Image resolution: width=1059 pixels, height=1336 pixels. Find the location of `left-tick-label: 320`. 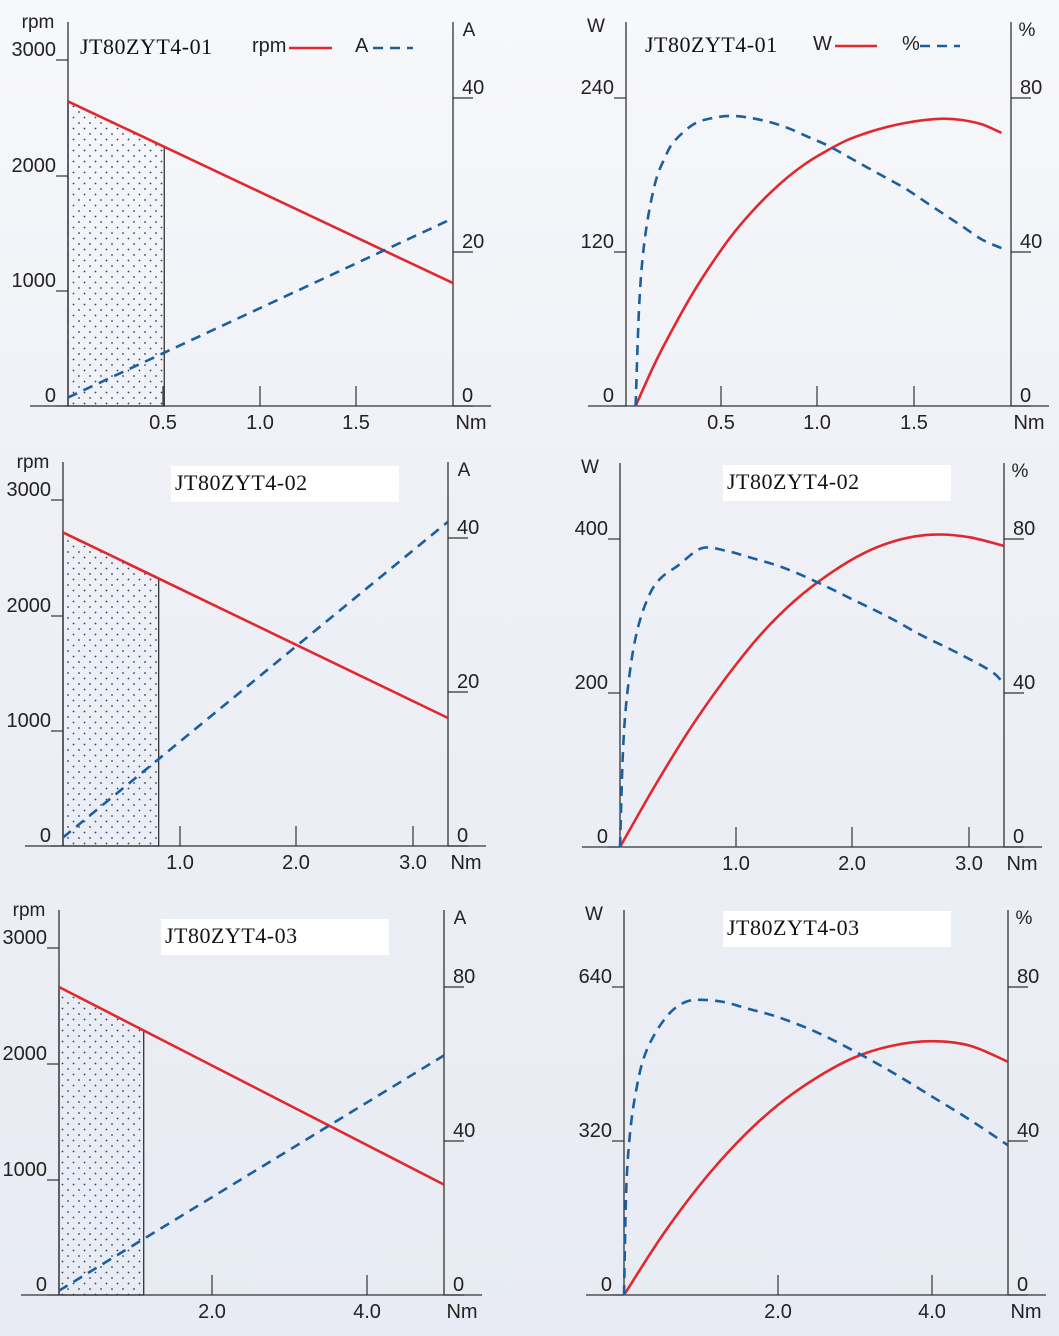

left-tick-label: 320 is located at coordinates (595, 1131).